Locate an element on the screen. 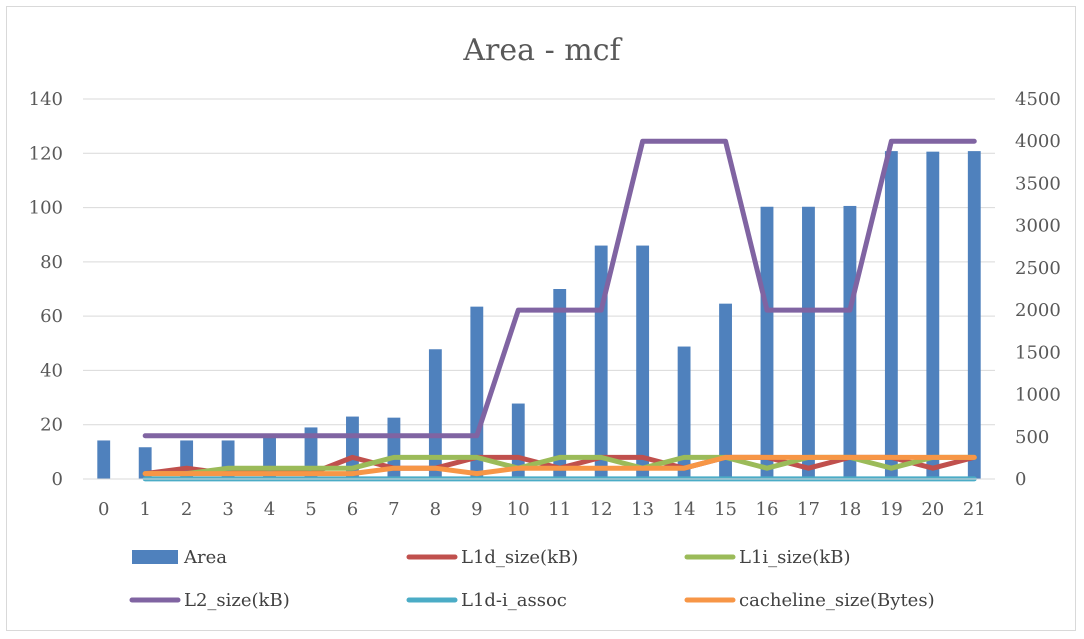  x-axis-tick-label: 7 is located at coordinates (393, 509).